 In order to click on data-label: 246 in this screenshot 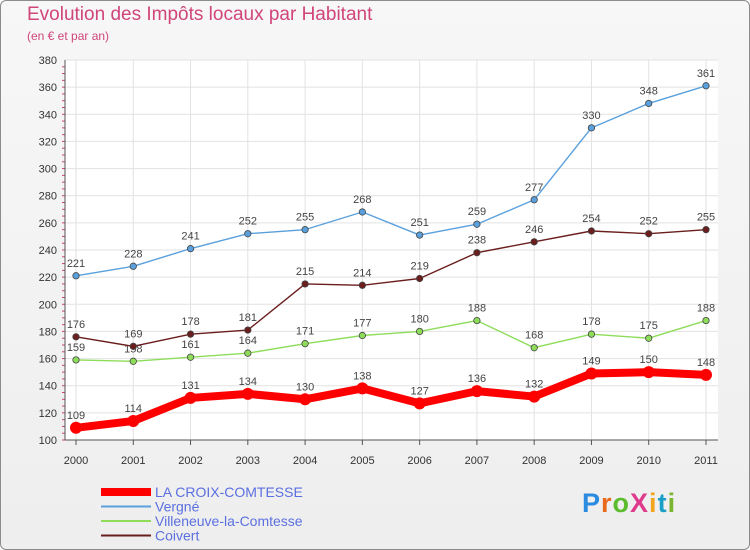, I will do `click(534, 230)`.